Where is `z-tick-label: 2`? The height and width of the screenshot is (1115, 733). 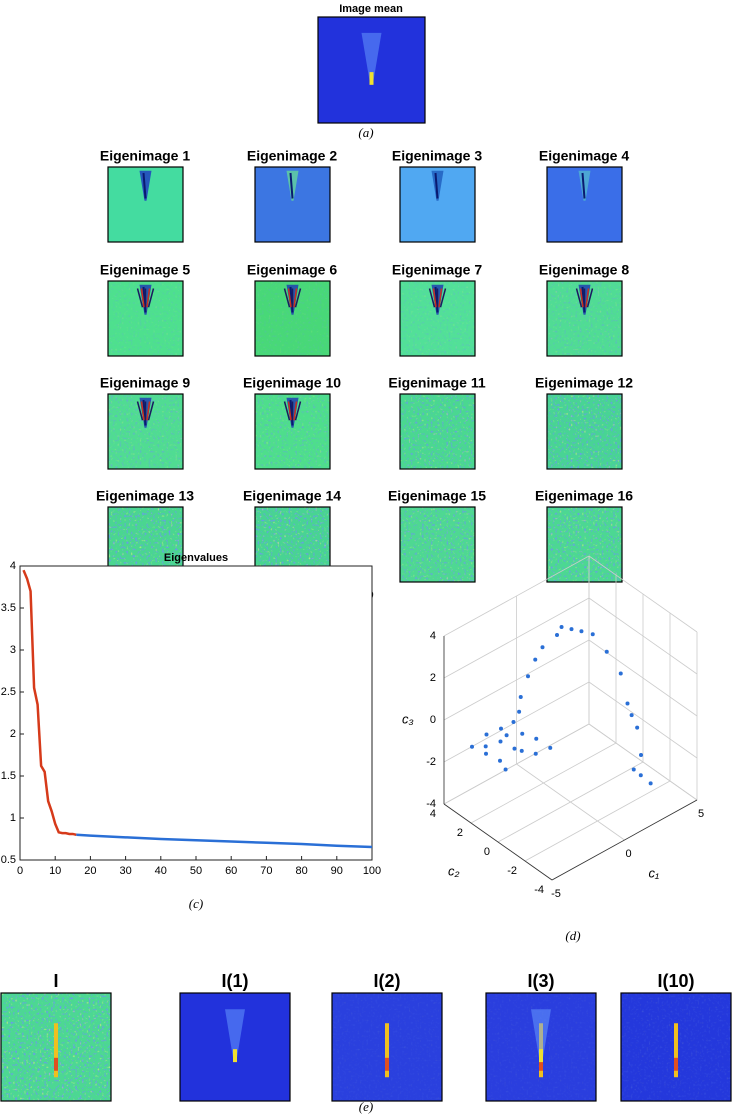 z-tick-label: 2 is located at coordinates (433, 678).